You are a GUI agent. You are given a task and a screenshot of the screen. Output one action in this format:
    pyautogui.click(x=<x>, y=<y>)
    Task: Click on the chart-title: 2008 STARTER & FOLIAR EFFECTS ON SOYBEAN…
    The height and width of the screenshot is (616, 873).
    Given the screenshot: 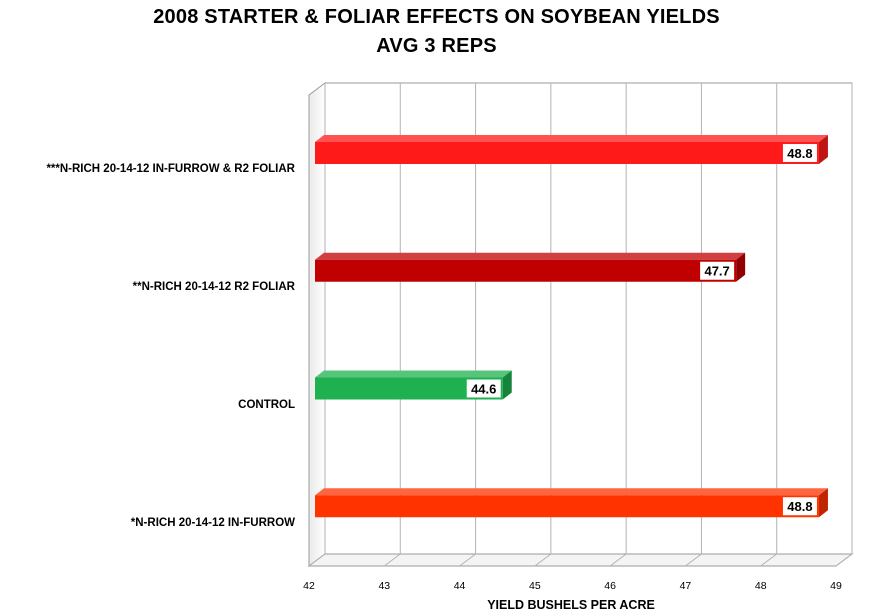 What is the action you would take?
    pyautogui.click(x=436, y=17)
    